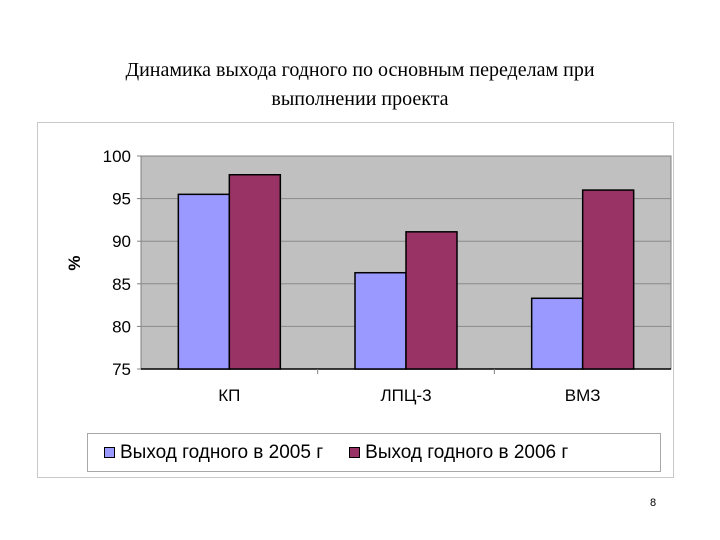 The height and width of the screenshot is (540, 720). I want to click on y-tick-label: 90, so click(121, 241).